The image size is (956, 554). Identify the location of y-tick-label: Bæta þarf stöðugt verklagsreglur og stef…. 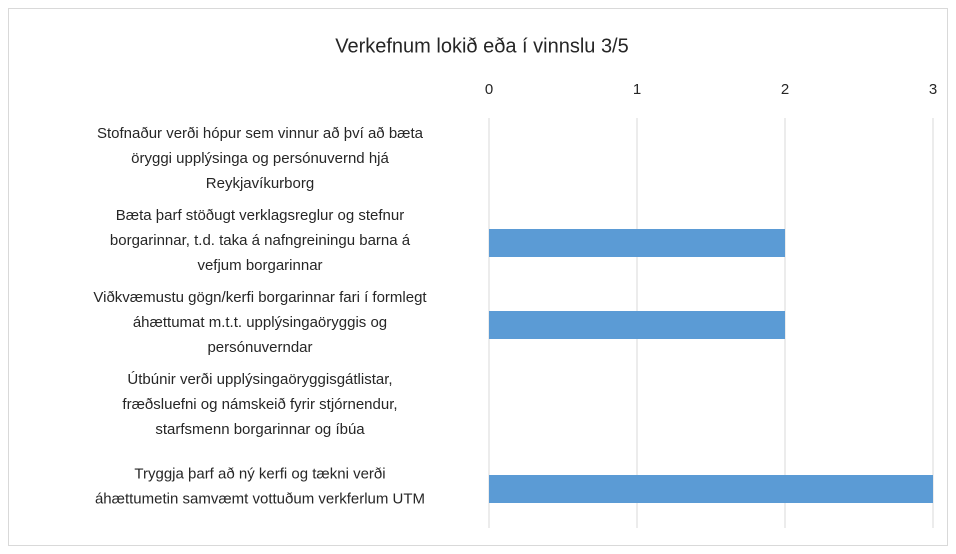
(260, 240).